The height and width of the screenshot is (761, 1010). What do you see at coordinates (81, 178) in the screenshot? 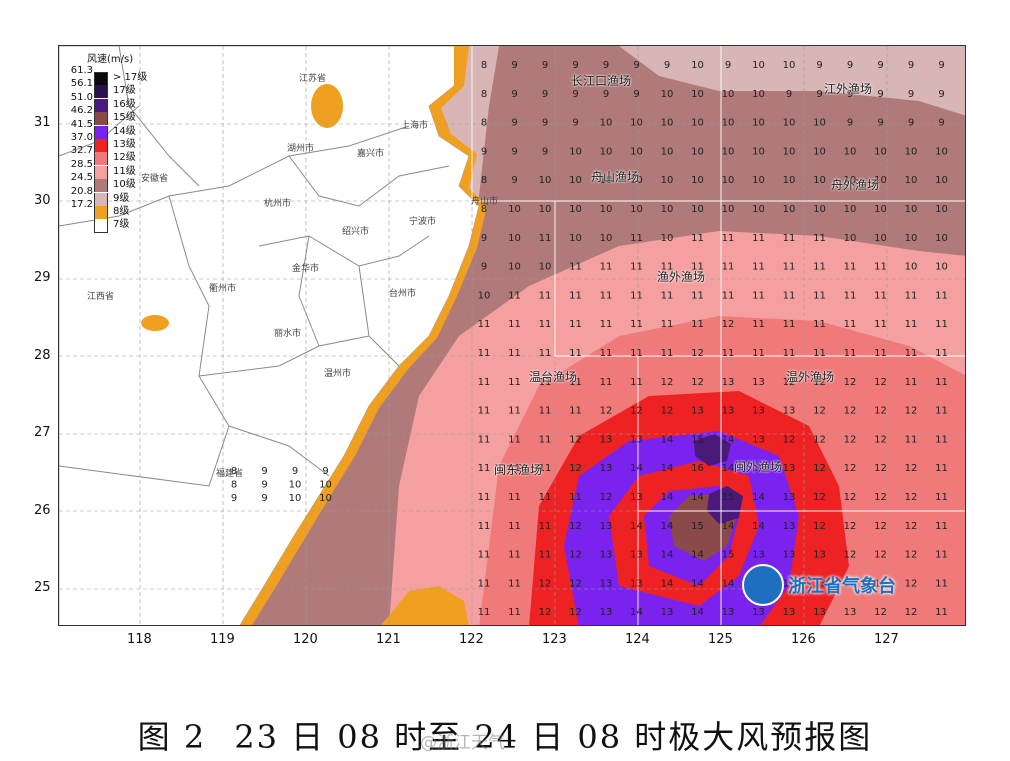
I see `legend-value: 24.5` at bounding box center [81, 178].